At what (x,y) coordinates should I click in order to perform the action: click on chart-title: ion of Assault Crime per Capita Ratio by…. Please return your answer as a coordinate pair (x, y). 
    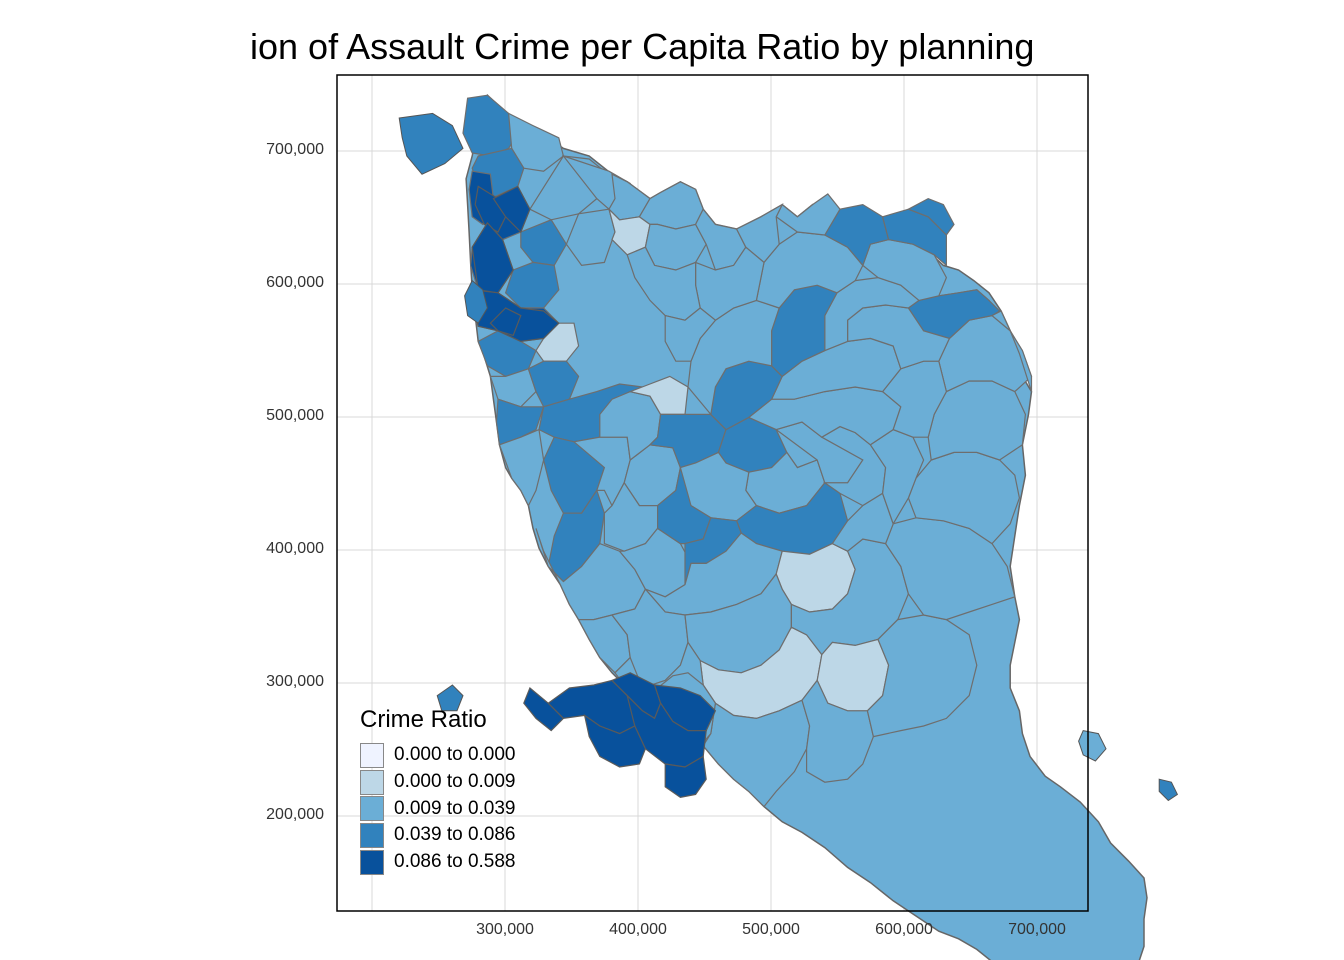
    Looking at the image, I should click on (672, 51).